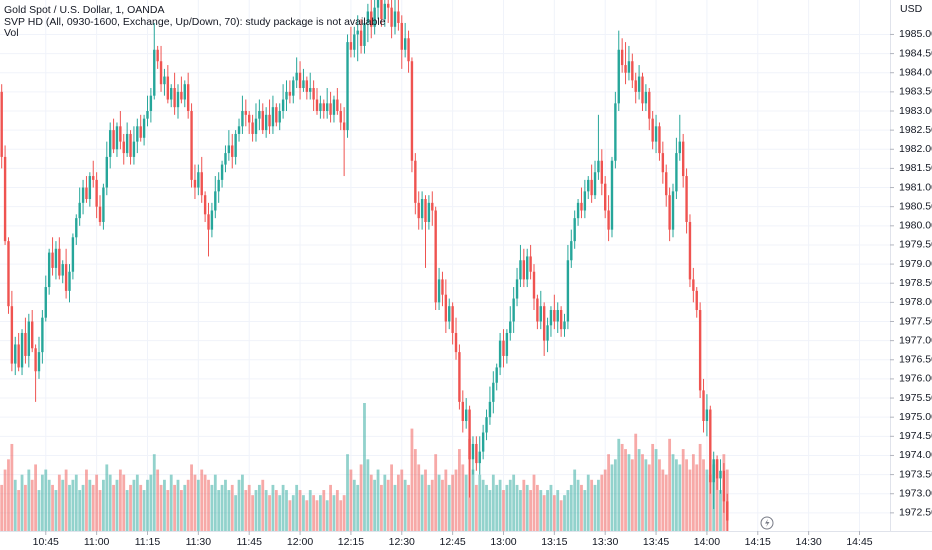 The image size is (932, 550). Describe the element at coordinates (911, 9) in the screenshot. I see `currency-label: USD` at that location.